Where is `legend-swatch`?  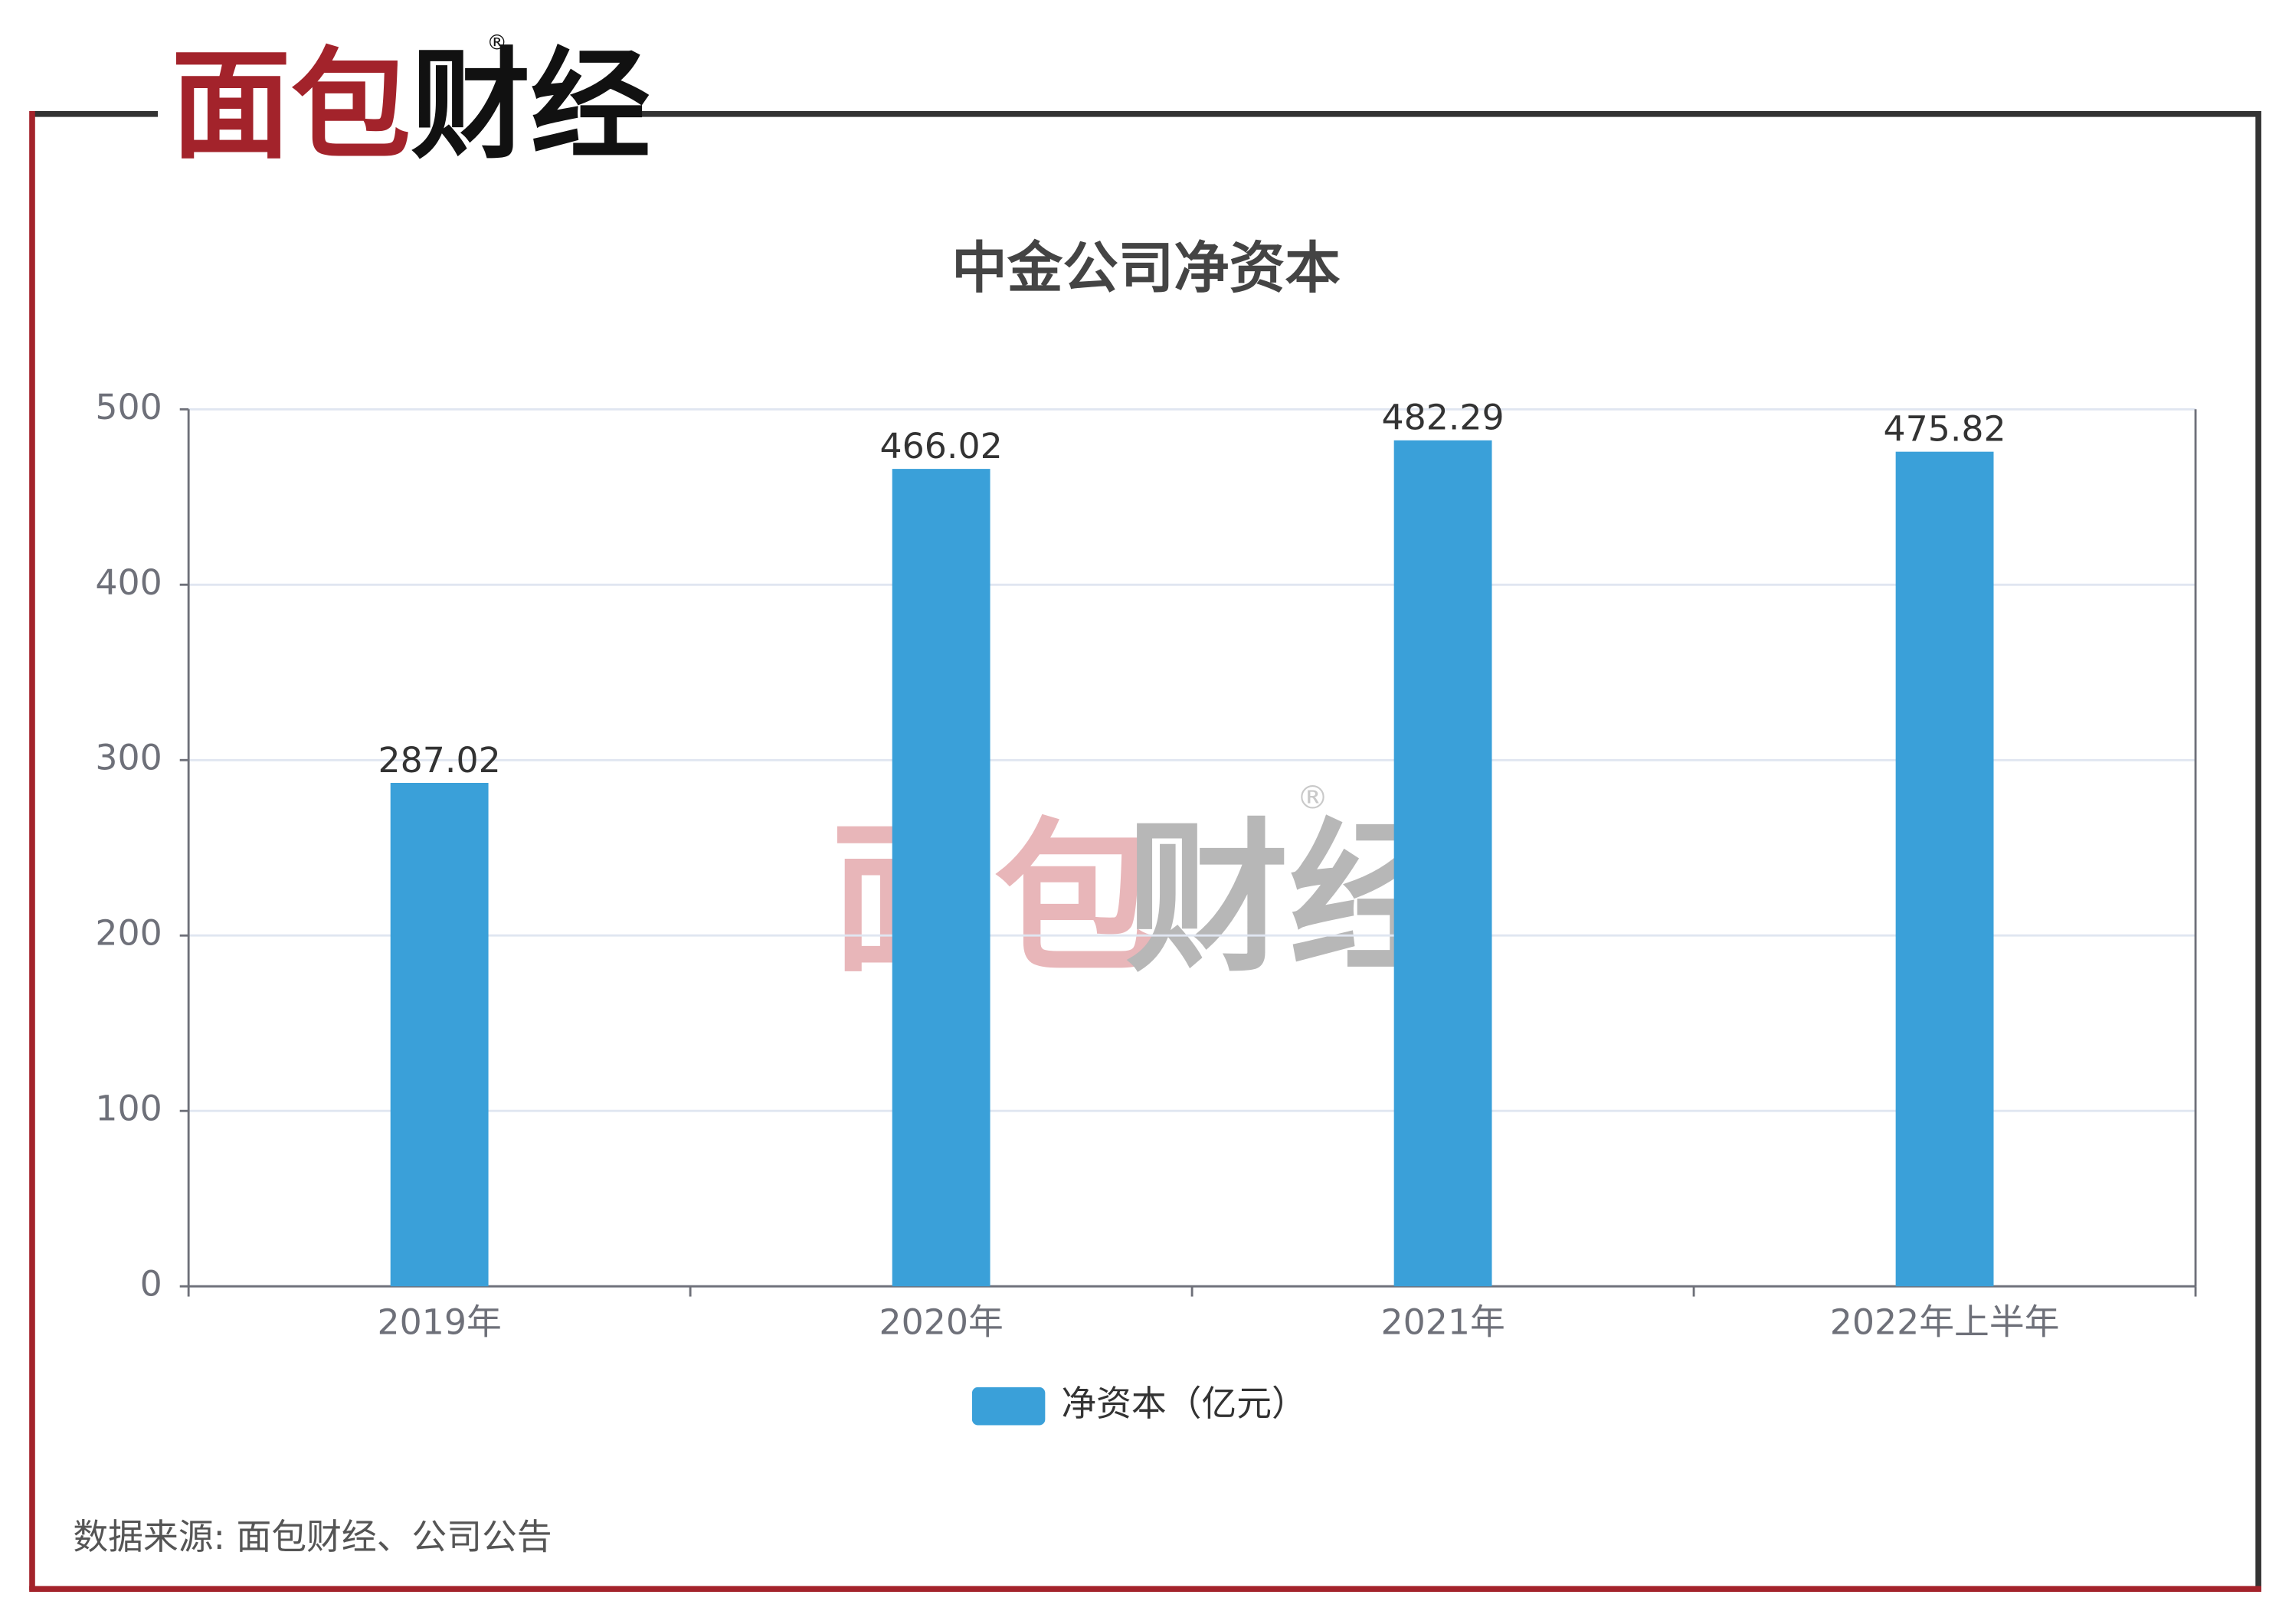 legend-swatch is located at coordinates (1008, 1407).